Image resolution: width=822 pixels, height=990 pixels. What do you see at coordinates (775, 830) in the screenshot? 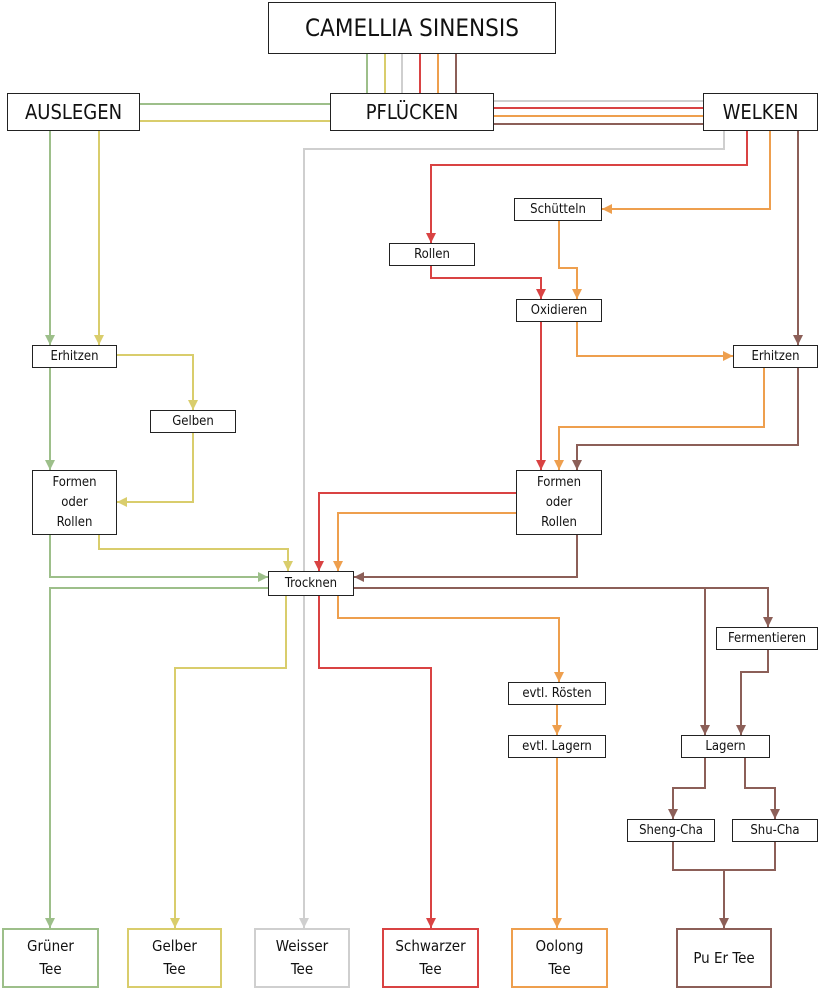
I see `node-shu-cha: Shu-Cha` at bounding box center [775, 830].